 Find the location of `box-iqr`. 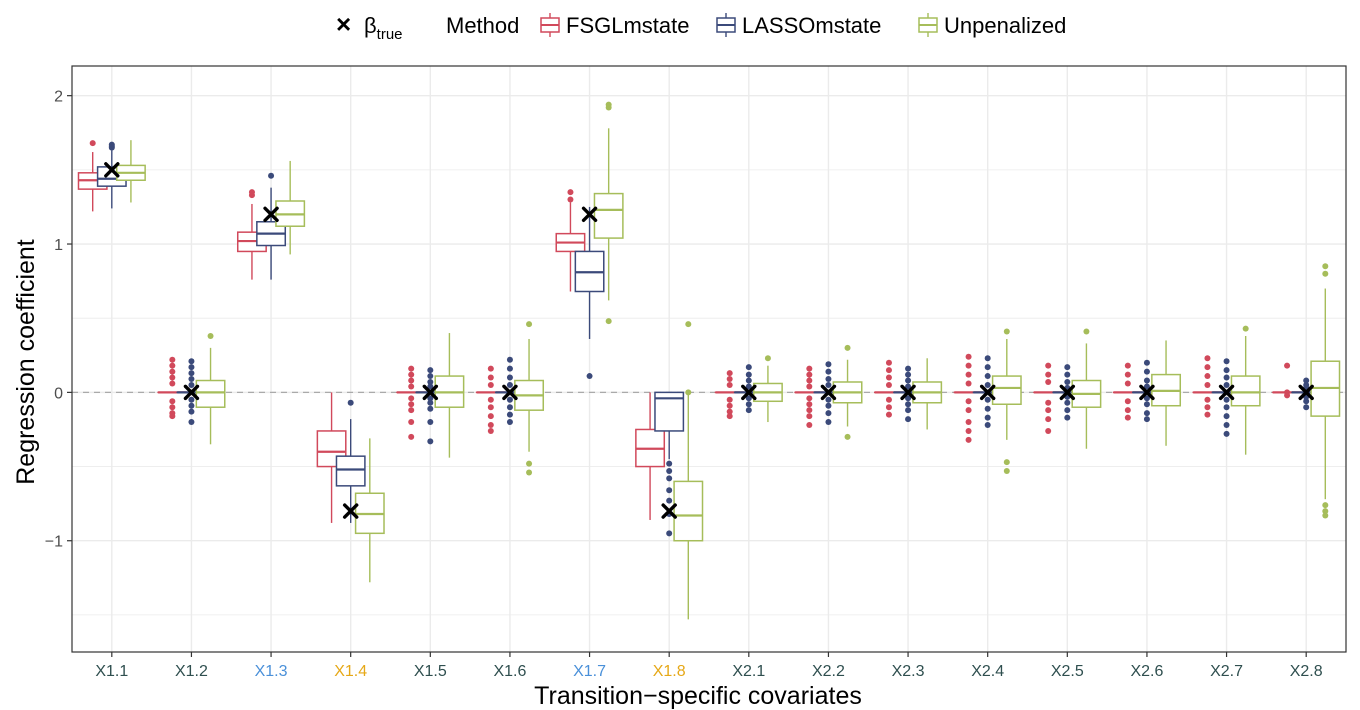

box-iqr is located at coordinates (1245, 391).